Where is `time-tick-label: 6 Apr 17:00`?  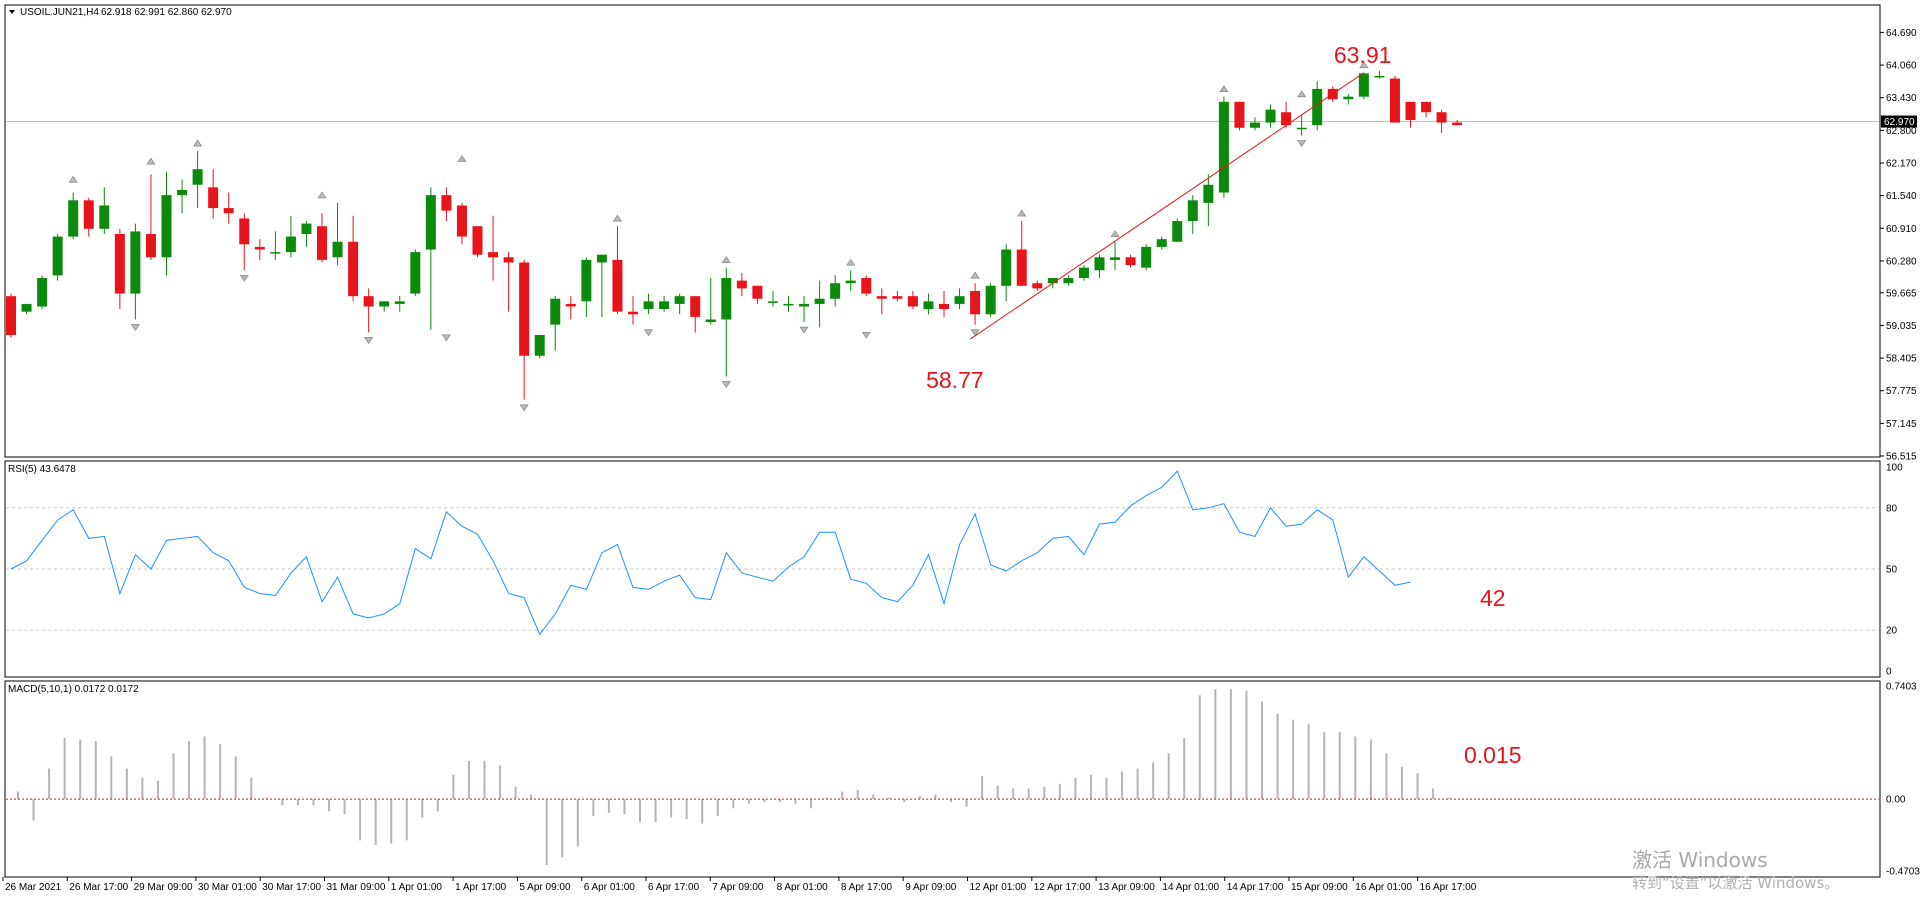
time-tick-label: 6 Apr 17:00 is located at coordinates (674, 887).